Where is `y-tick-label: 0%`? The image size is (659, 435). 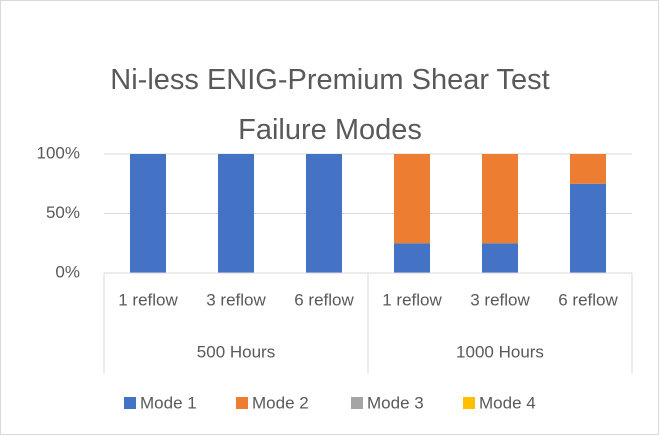
y-tick-label: 0% is located at coordinates (67, 271).